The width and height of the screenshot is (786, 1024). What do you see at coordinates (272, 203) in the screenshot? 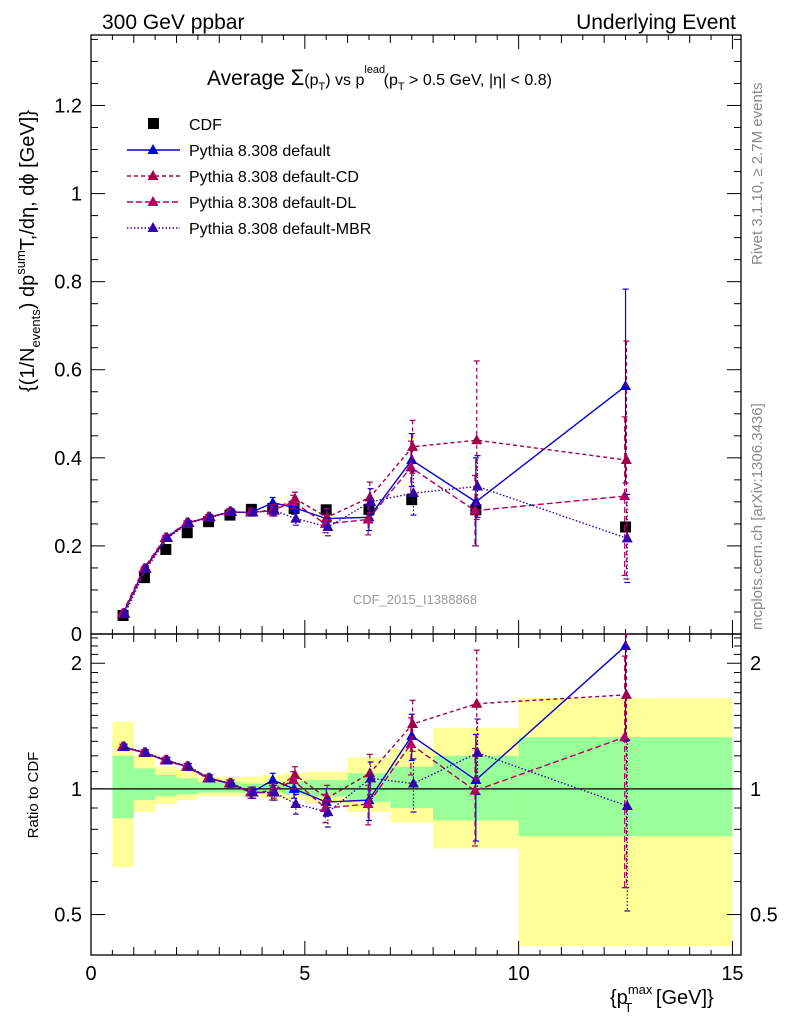
I see `legend-label: Pythia 8.308 default-DL` at bounding box center [272, 203].